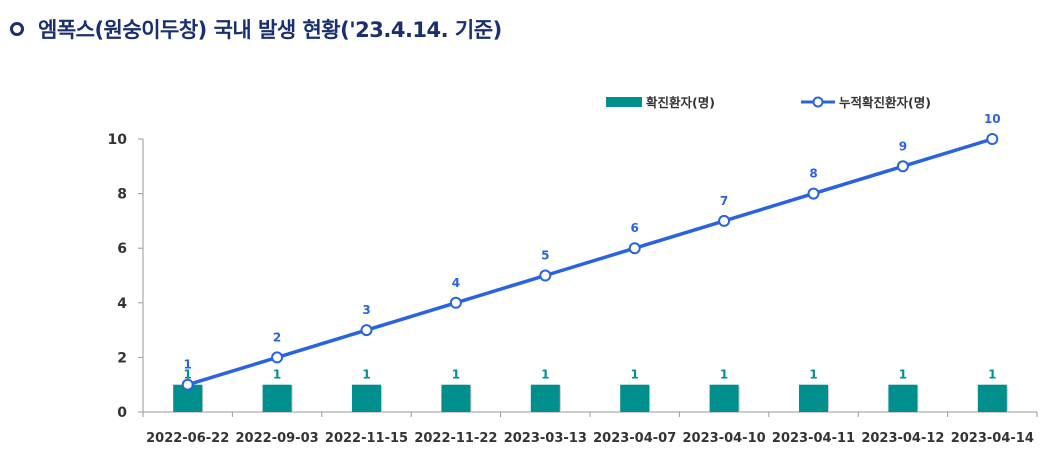 Image resolution: width=1054 pixels, height=459 pixels. I want to click on line-value-label: 8, so click(813, 174).